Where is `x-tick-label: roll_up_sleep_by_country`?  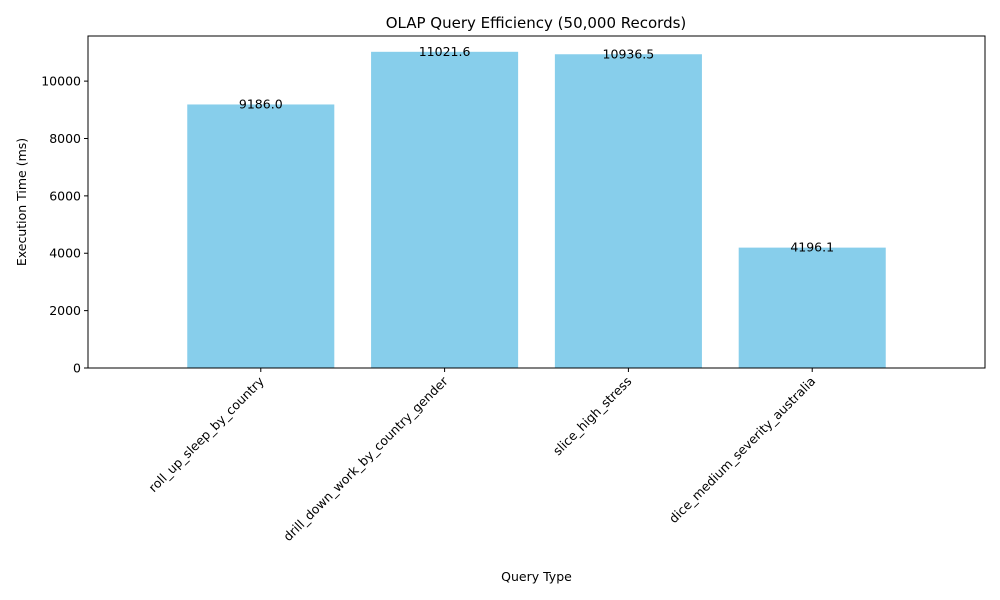
x-tick-label: roll_up_sleep_by_country is located at coordinates (206, 434).